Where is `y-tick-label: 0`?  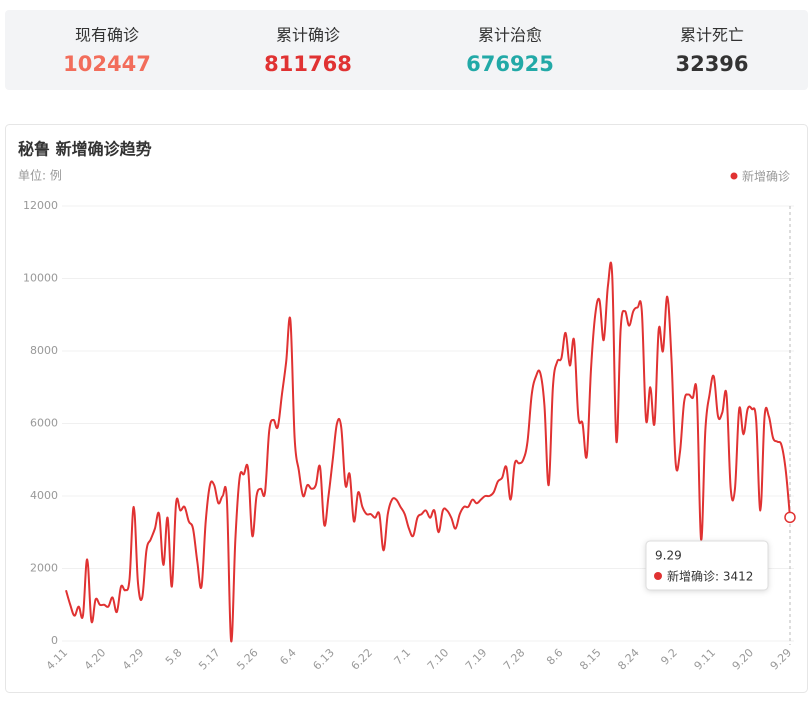 y-tick-label: 0 is located at coordinates (54, 640).